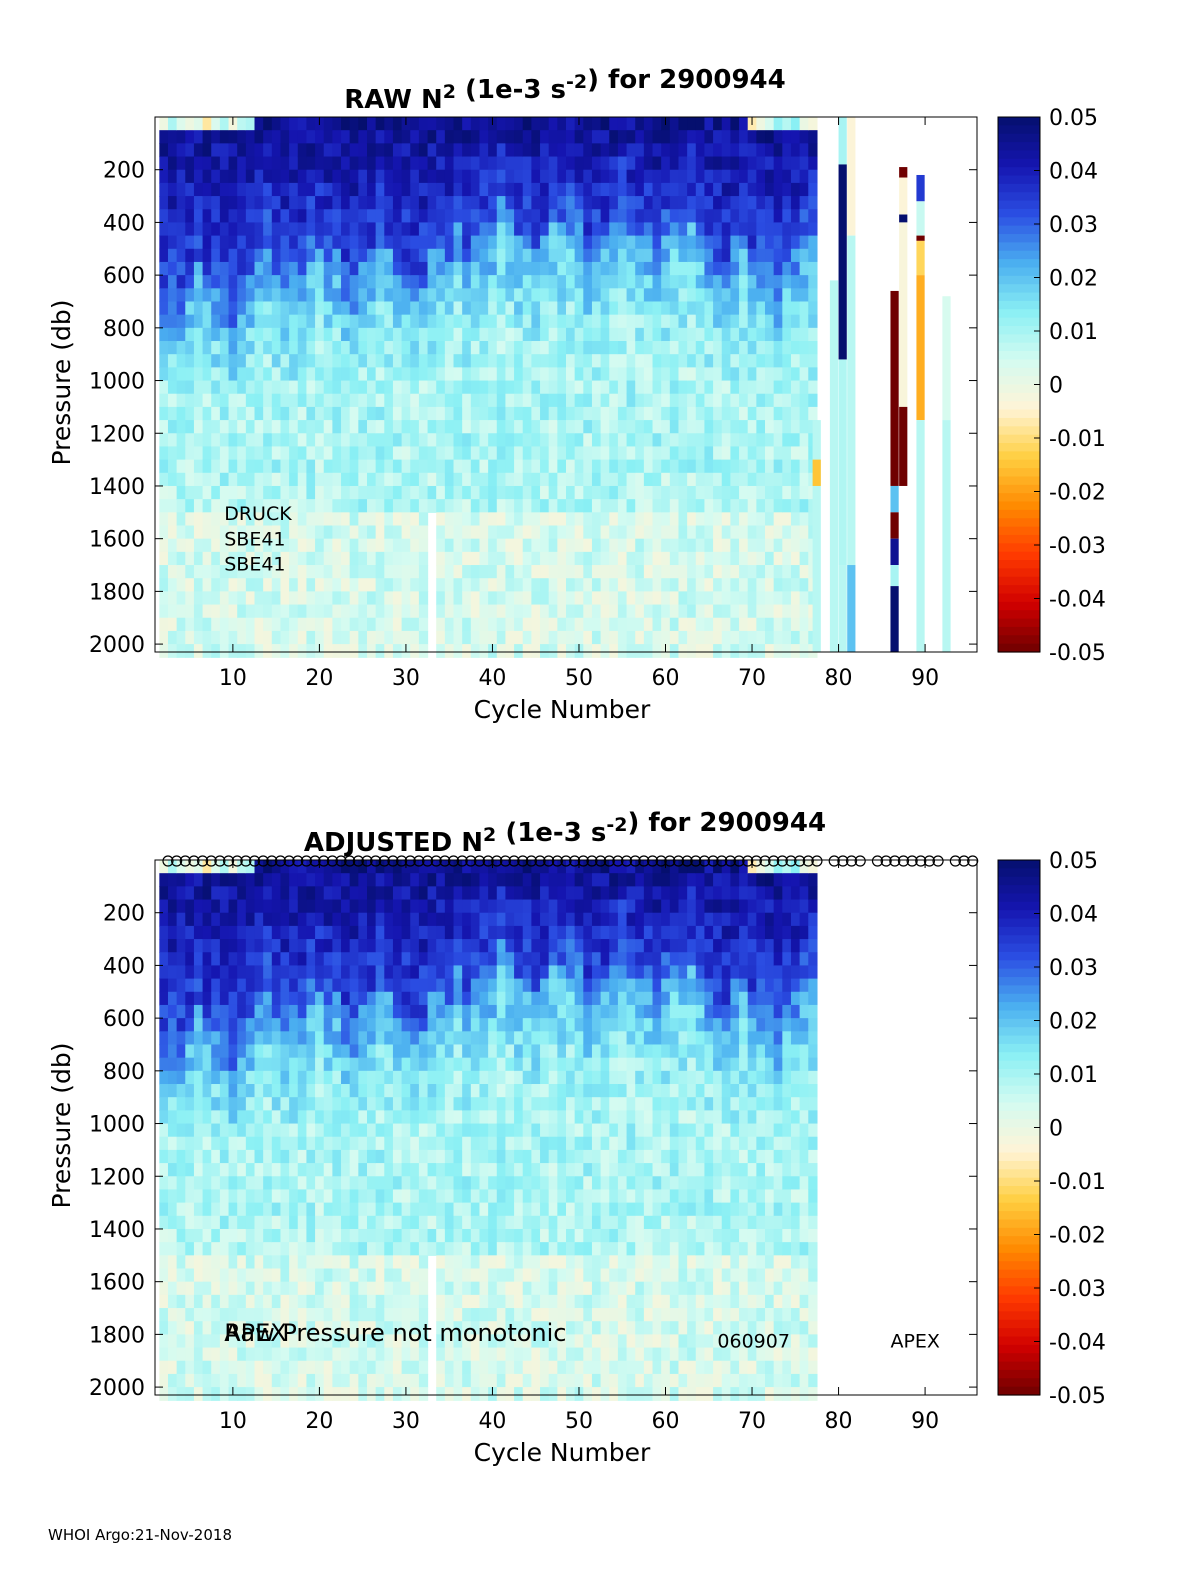 Image resolution: width=1200 pixels, height=1575 pixels. I want to click on colorbar-tick-label: -0.01, so click(1077, 439).